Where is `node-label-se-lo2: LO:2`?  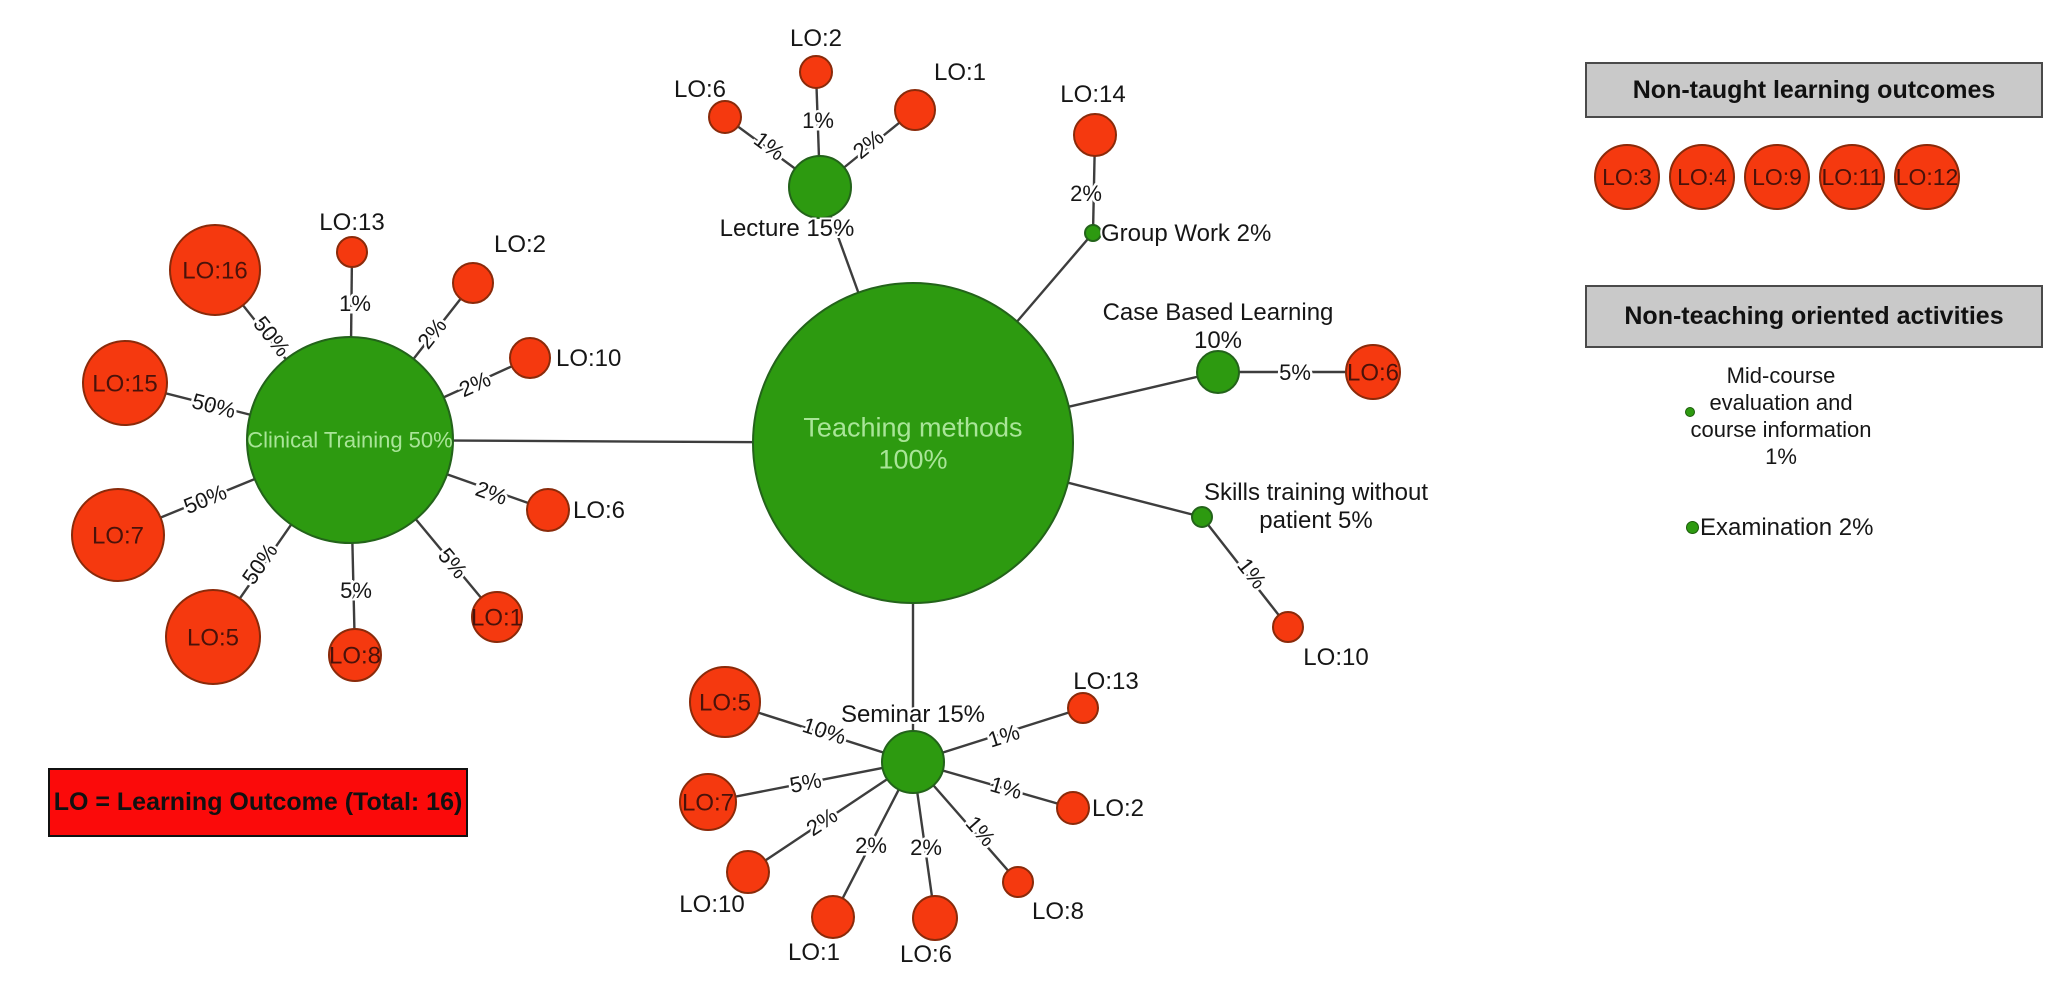 node-label-se-lo2: LO:2 is located at coordinates (1118, 808).